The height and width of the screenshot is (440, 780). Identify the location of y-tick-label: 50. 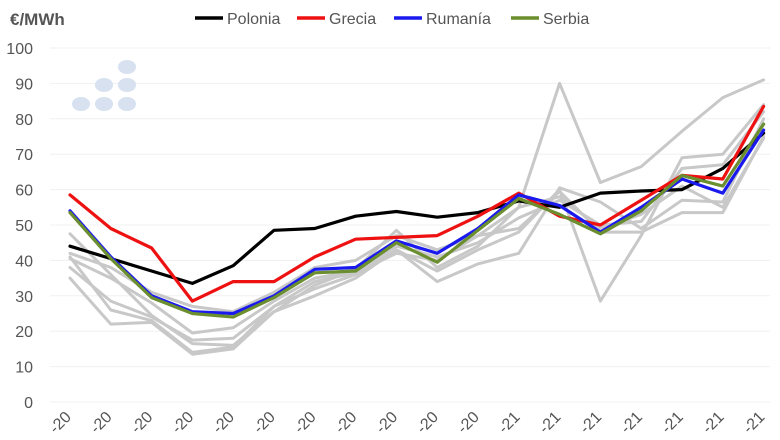
(24, 226).